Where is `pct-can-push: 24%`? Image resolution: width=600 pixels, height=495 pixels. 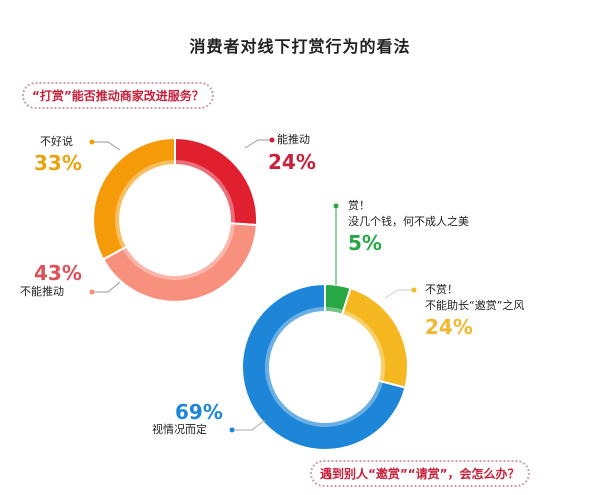
pct-can-push: 24% is located at coordinates (292, 162).